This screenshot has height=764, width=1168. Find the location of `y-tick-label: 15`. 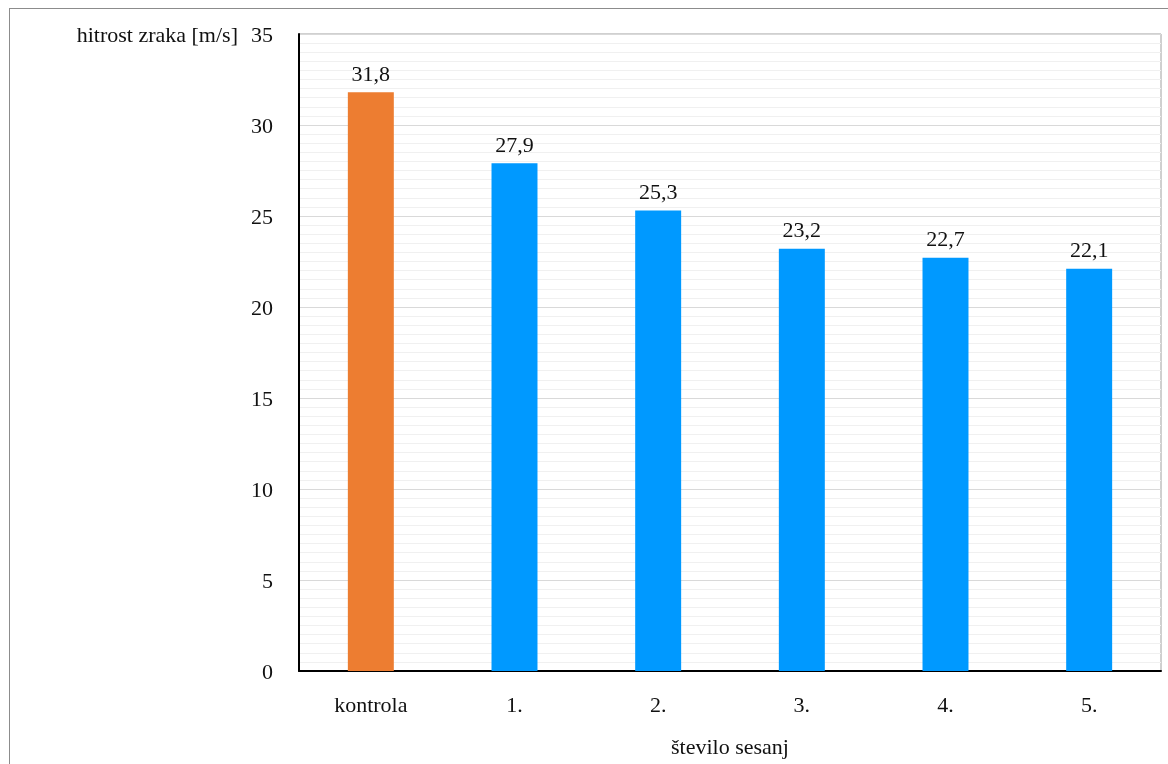

y-tick-label: 15 is located at coordinates (262, 398).